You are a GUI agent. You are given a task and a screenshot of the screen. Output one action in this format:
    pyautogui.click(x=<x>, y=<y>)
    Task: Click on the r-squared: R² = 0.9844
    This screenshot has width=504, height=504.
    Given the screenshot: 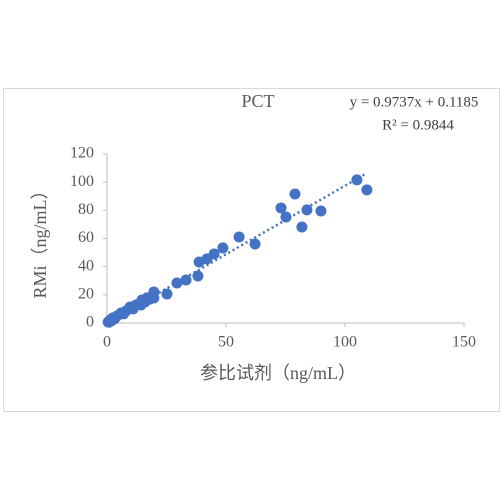 What is the action you would take?
    pyautogui.click(x=418, y=125)
    